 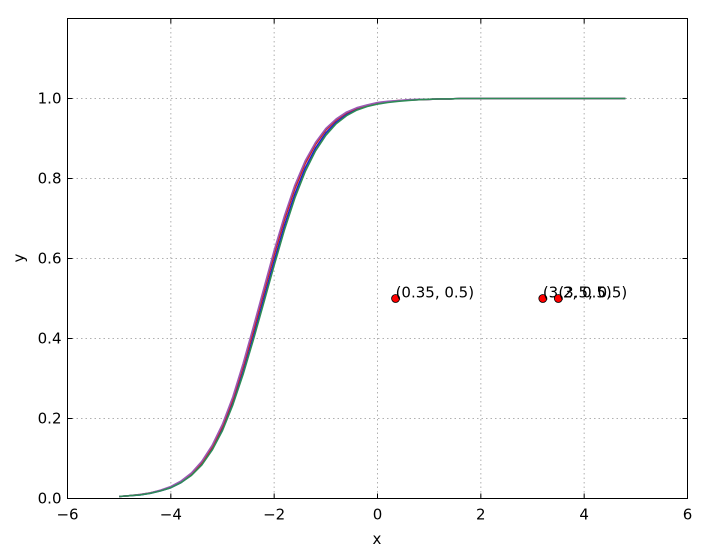 What do you see at coordinates (50, 419) in the screenshot?
I see `y-tick-label: 0.2` at bounding box center [50, 419].